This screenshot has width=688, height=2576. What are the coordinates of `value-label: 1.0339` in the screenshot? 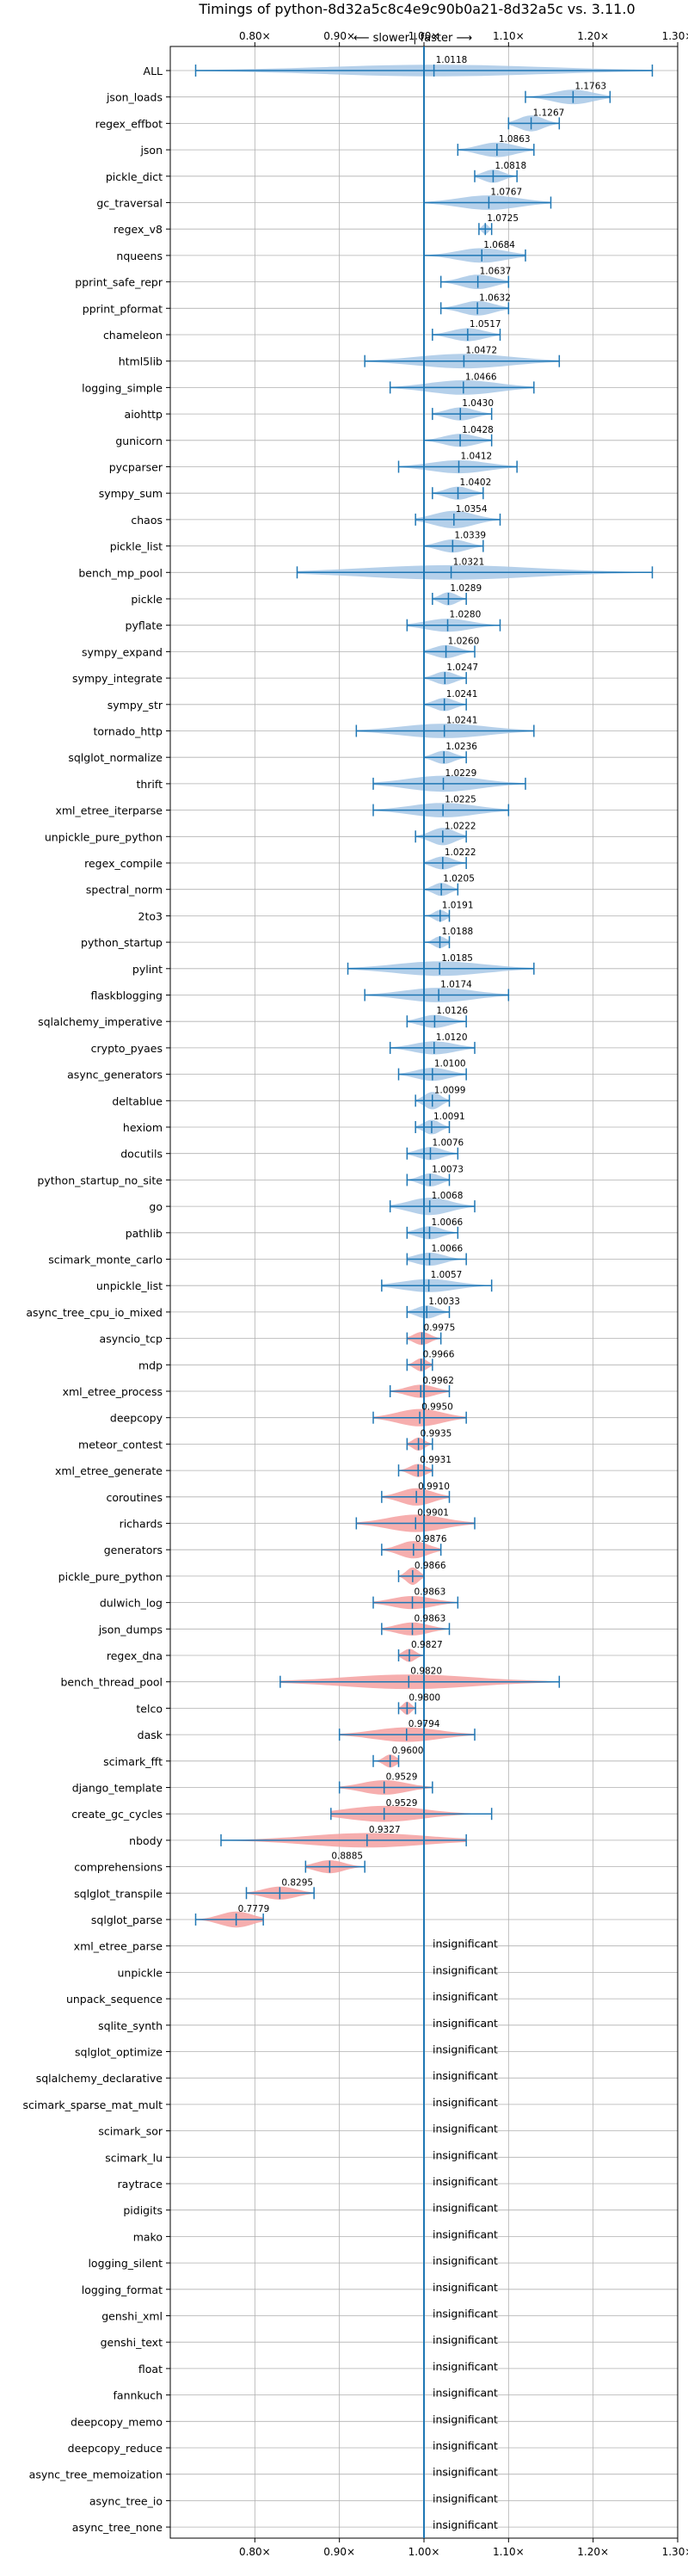 It's located at (470, 536).